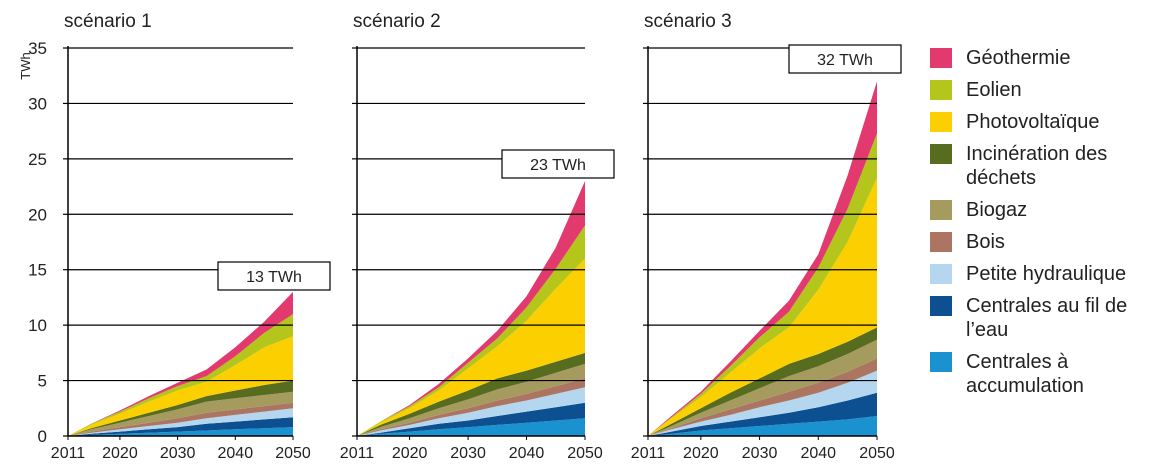 The image size is (1157, 471). I want to click on annotation-label: 32 TWh, so click(845, 60).